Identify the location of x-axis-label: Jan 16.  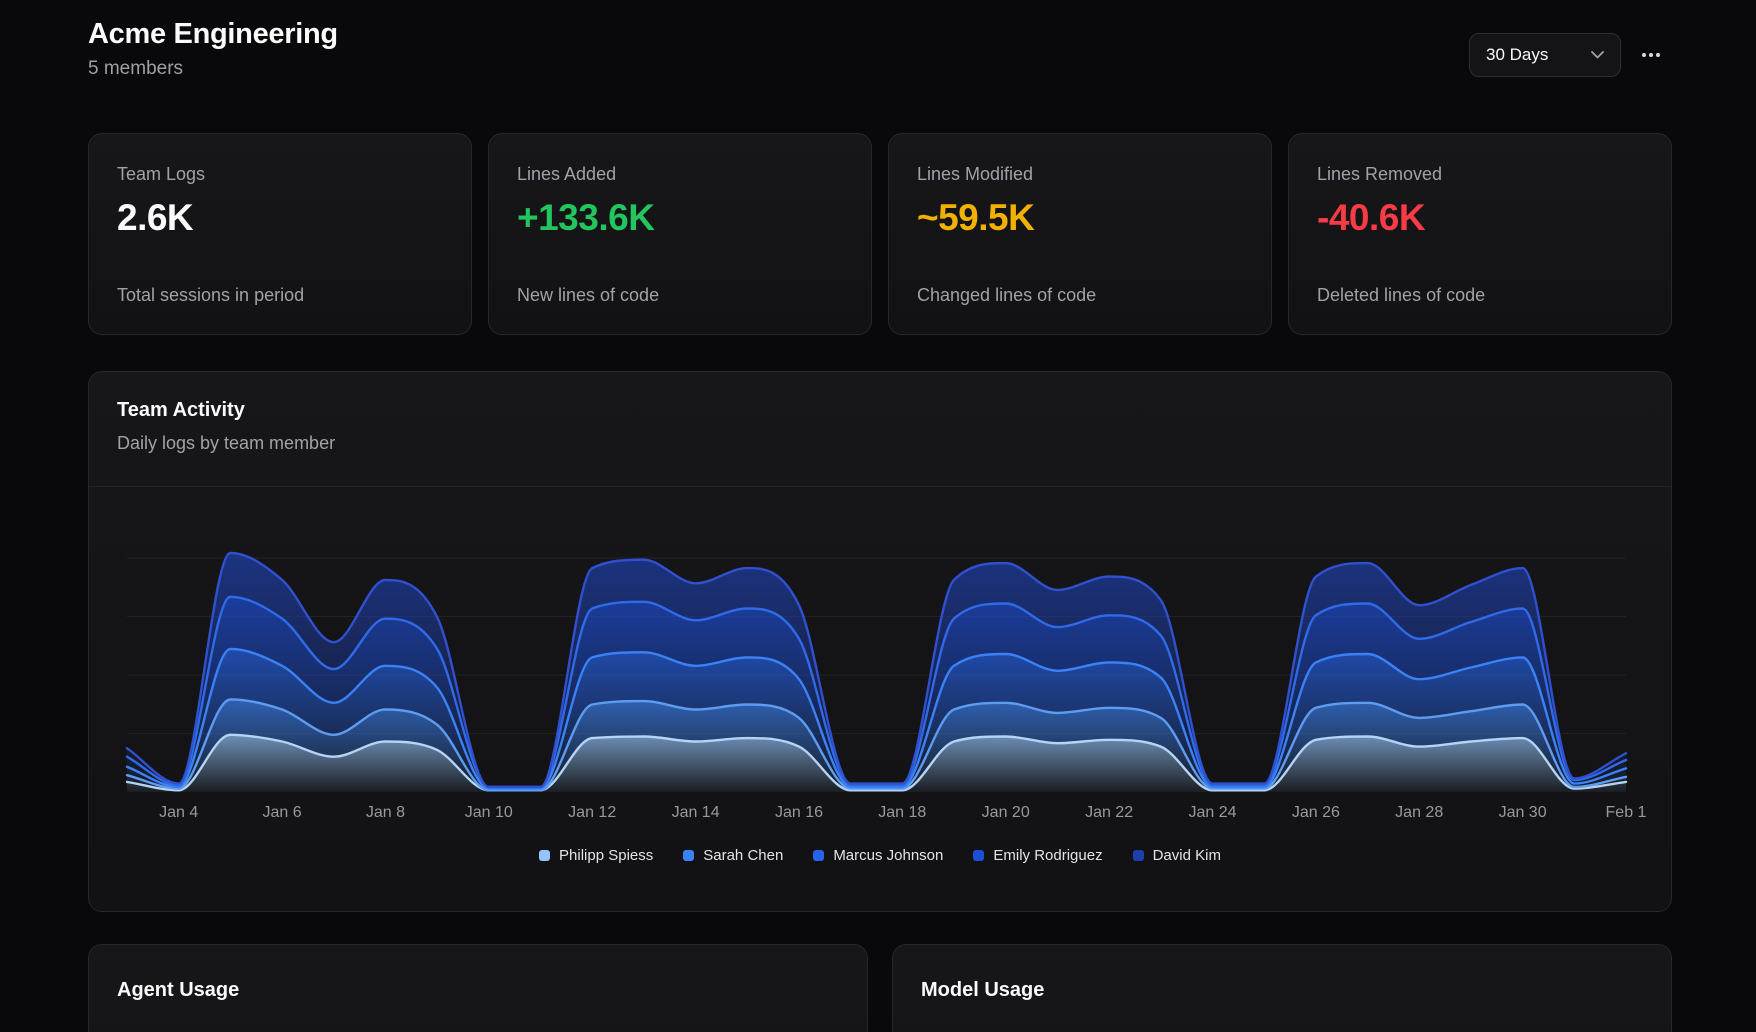
(799, 812).